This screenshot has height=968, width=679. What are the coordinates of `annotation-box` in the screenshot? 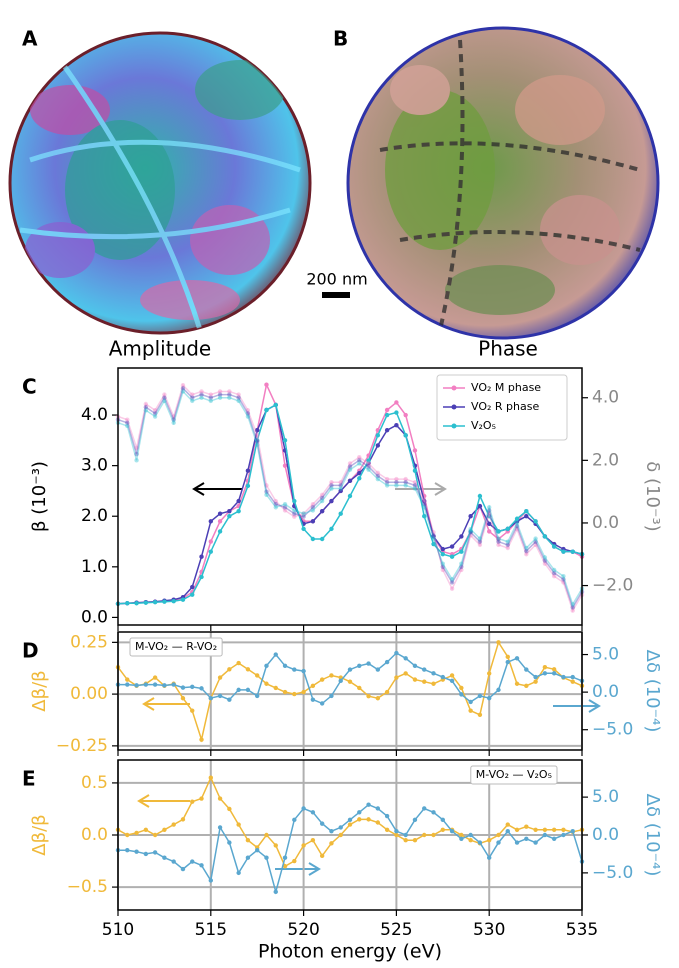 It's located at (176, 647).